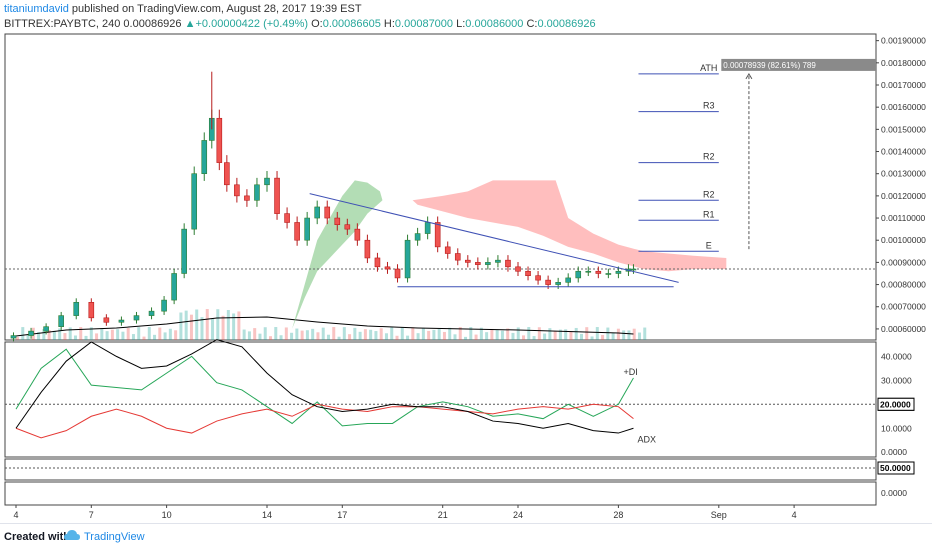 The image size is (932, 551). I want to click on y-tick-label: 0.00140000, so click(903, 152).